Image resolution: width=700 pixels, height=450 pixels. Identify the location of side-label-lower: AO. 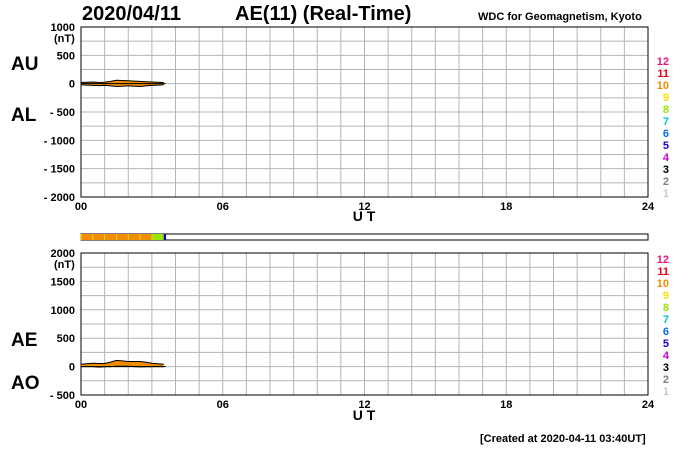
(25, 383).